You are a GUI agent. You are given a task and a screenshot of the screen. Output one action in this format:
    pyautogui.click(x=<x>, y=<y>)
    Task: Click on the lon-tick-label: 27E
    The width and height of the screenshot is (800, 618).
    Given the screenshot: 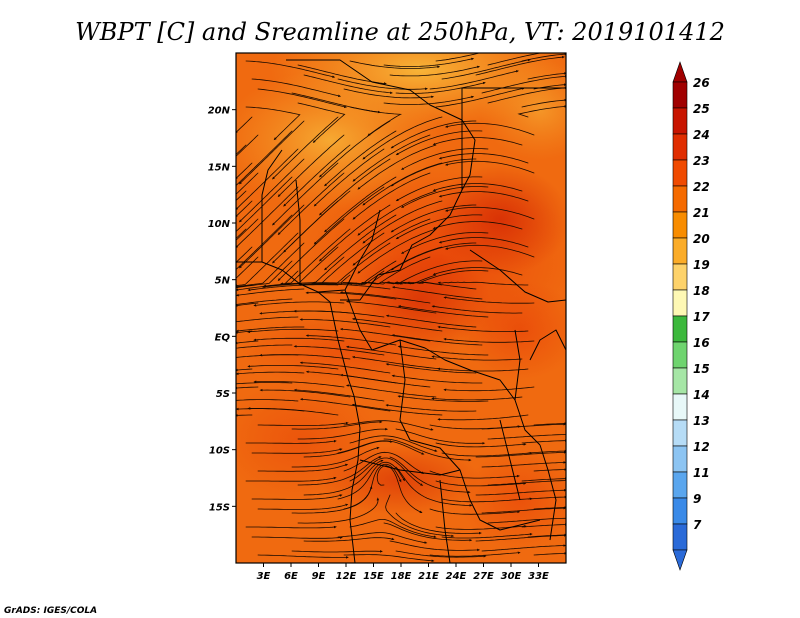 What is the action you would take?
    pyautogui.click(x=483, y=576)
    